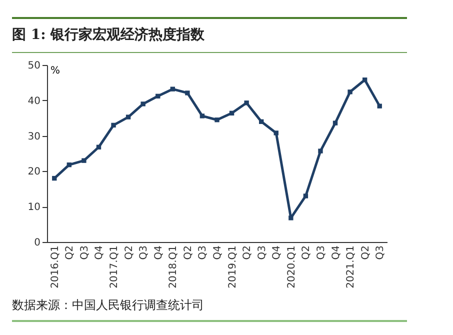 The image size is (453, 335). I want to click on x-tick-label: 2020.Q1, so click(292, 267).